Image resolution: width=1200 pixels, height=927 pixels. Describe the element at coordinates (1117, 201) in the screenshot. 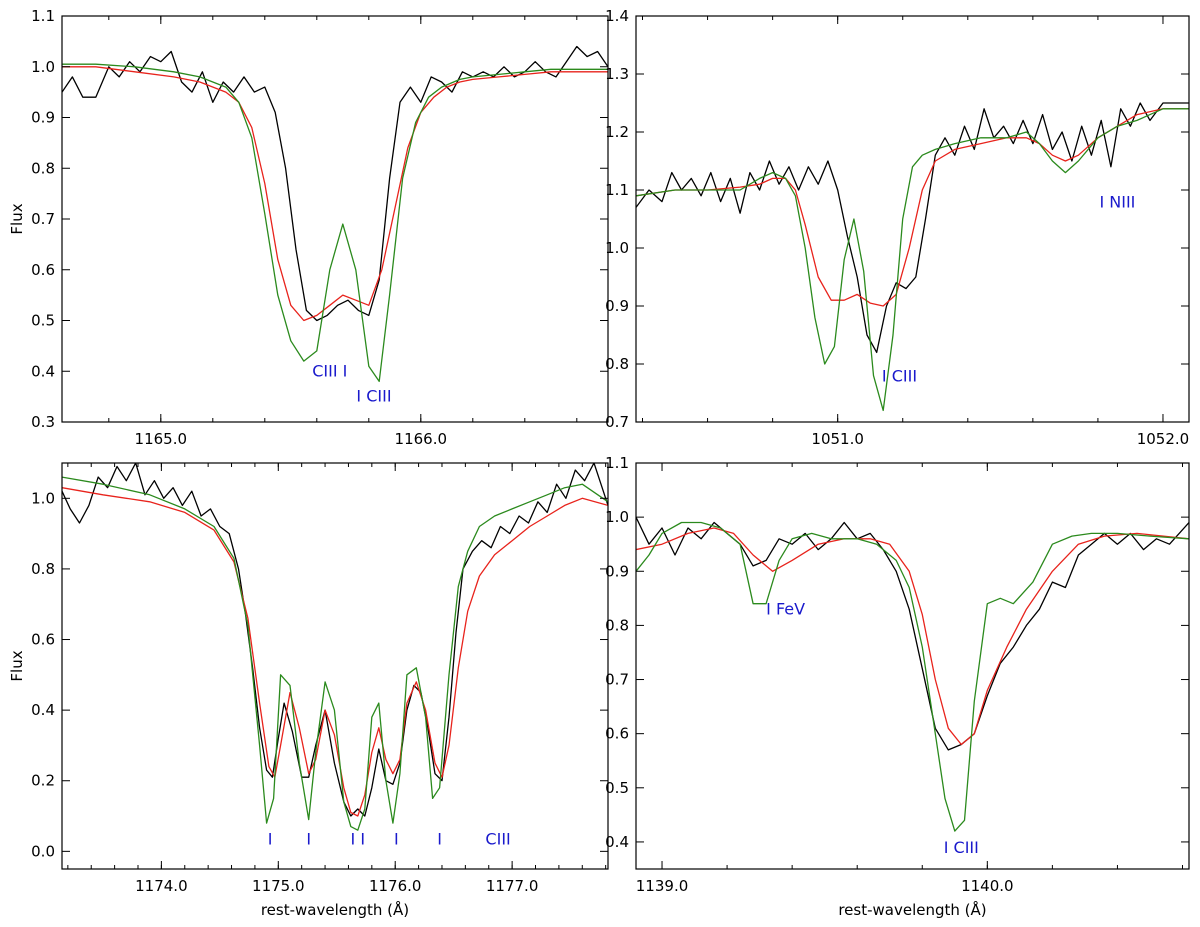

I see `line-annotation: I NIII` at that location.